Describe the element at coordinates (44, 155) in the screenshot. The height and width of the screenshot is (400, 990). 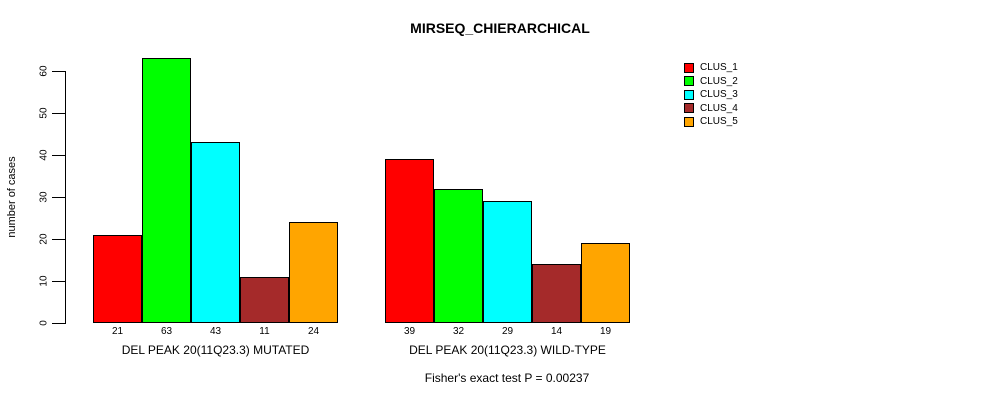
I see `y-axis-tick-label: 40` at that location.